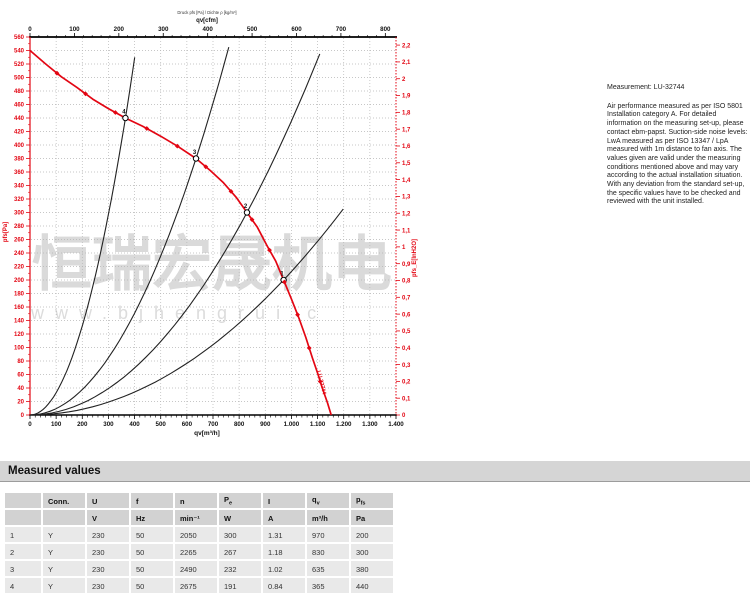 Image resolution: width=750 pixels, height=609 pixels. Describe the element at coordinates (240, 517) in the screenshot. I see `column-unit: W` at that location.